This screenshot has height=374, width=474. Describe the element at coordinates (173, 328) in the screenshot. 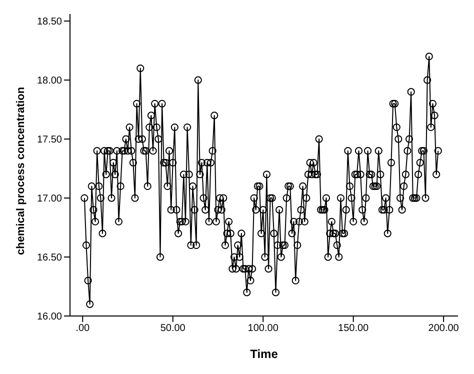

I see `x-tick-label: 50.00` at that location.